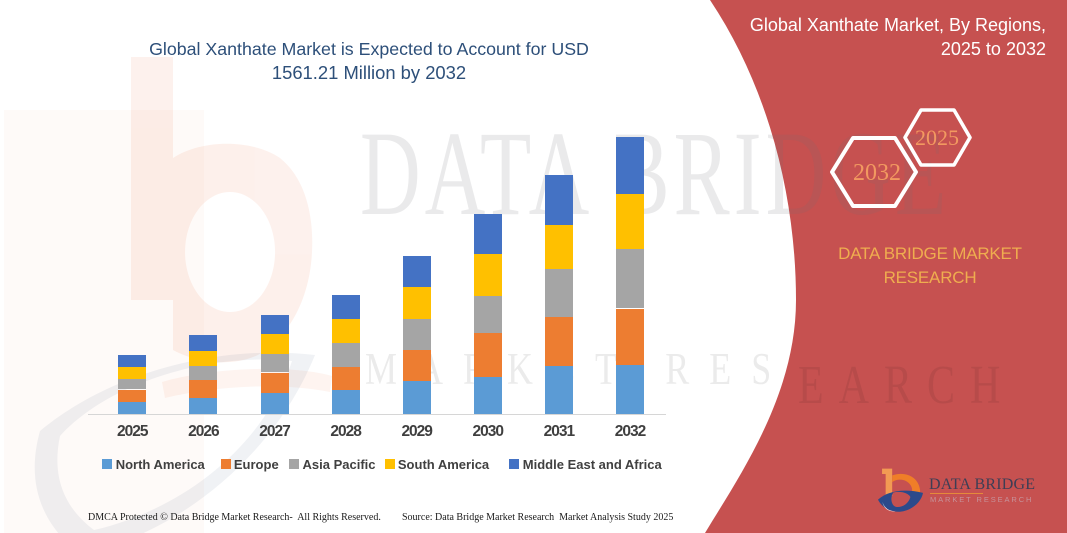 Image resolution: width=1067 pixels, height=533 pixels. What do you see at coordinates (689, 369) in the screenshot?
I see `svg-text: MARKET RESEARCH` at bounding box center [689, 369].